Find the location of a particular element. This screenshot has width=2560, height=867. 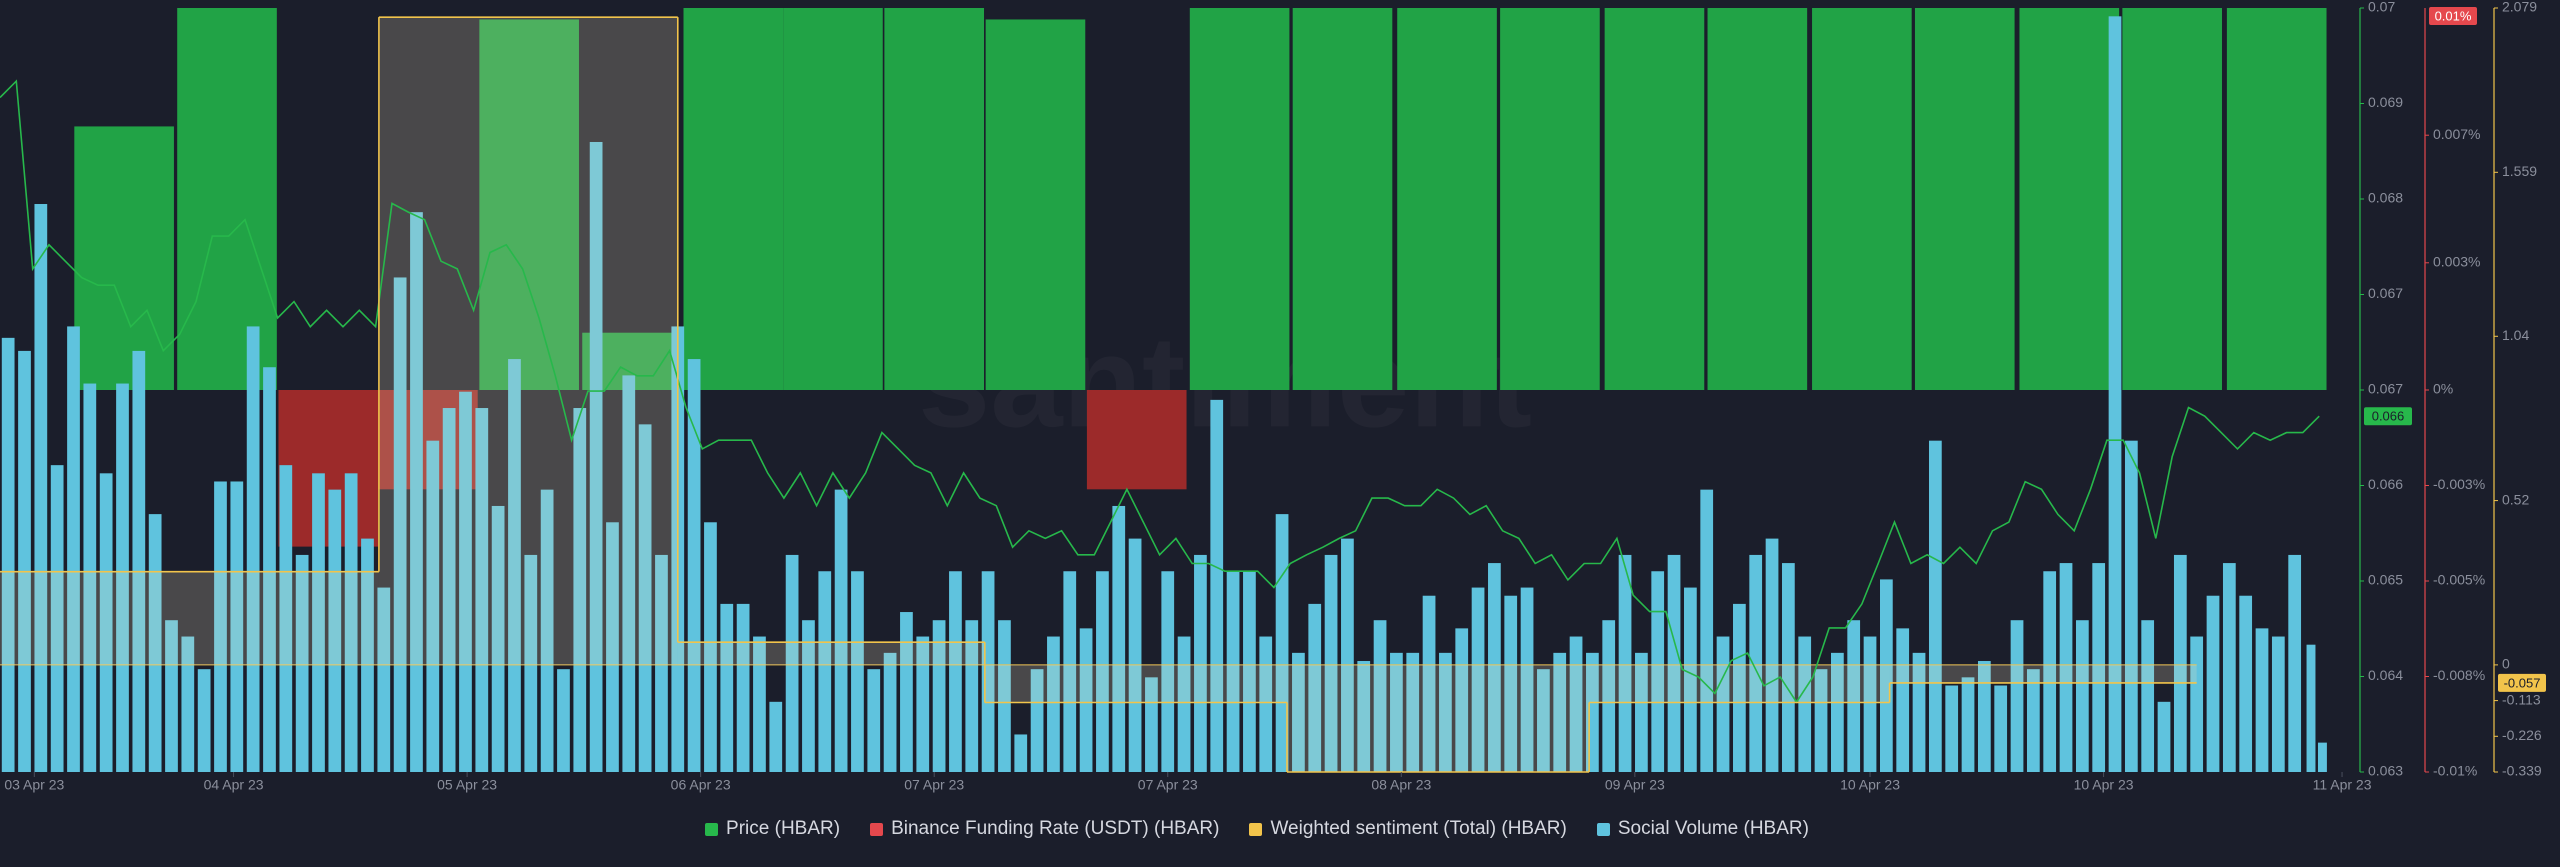

price-axis-tick-label: 0.069 is located at coordinates (2385, 102).